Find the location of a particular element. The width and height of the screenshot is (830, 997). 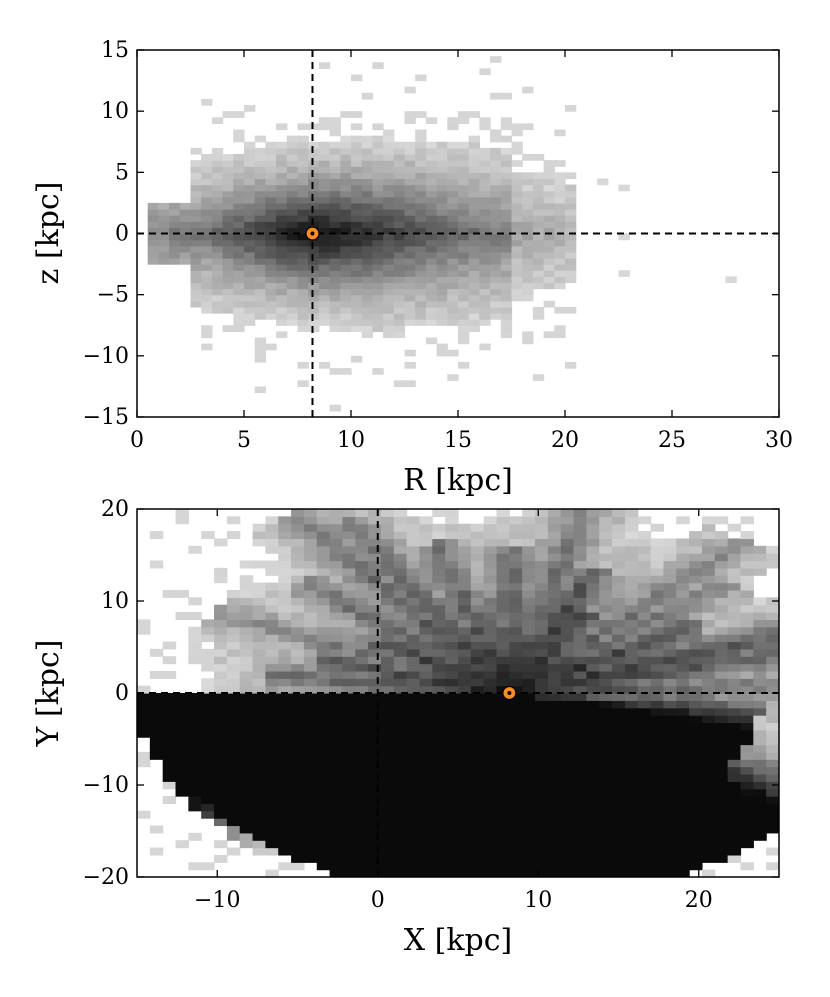

x-axis-label: R [kpc] is located at coordinates (458, 480).